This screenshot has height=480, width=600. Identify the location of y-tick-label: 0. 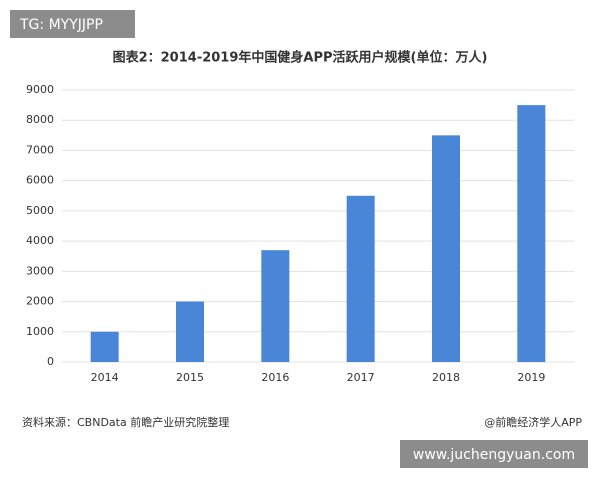
(50, 361).